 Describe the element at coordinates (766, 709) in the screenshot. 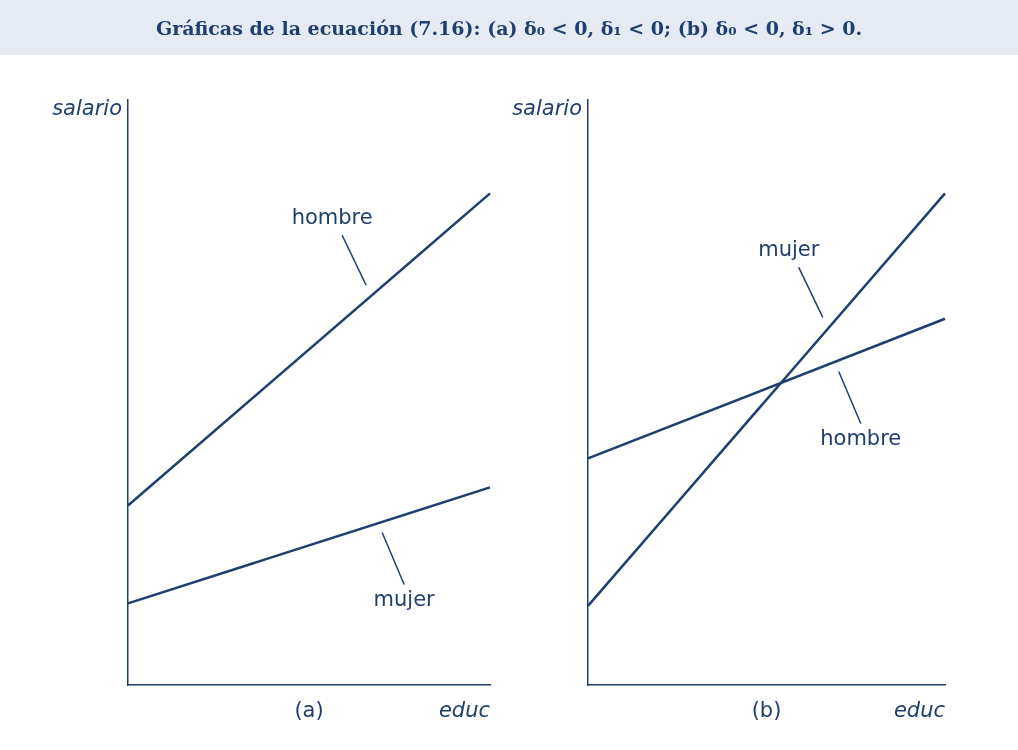

I see `text: (b)` at that location.